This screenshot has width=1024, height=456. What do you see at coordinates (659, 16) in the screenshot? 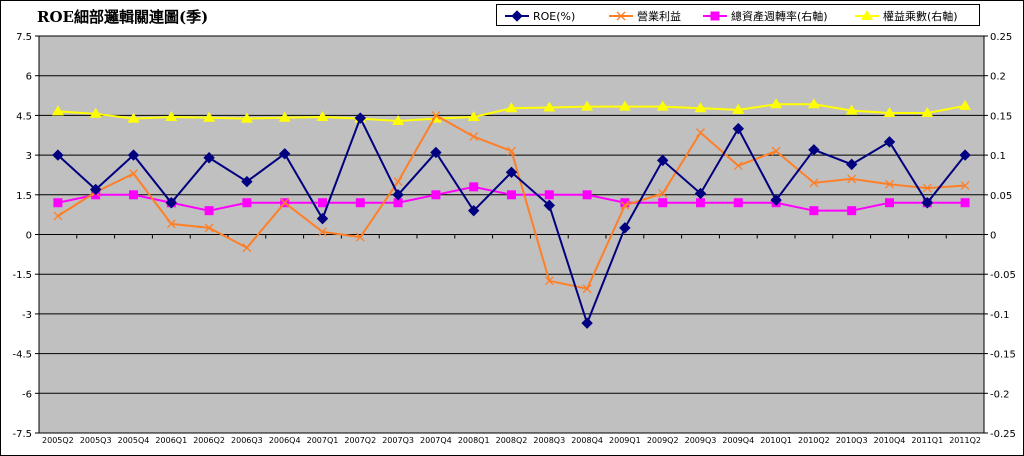
I see `legend-label: 營業利益` at bounding box center [659, 16].